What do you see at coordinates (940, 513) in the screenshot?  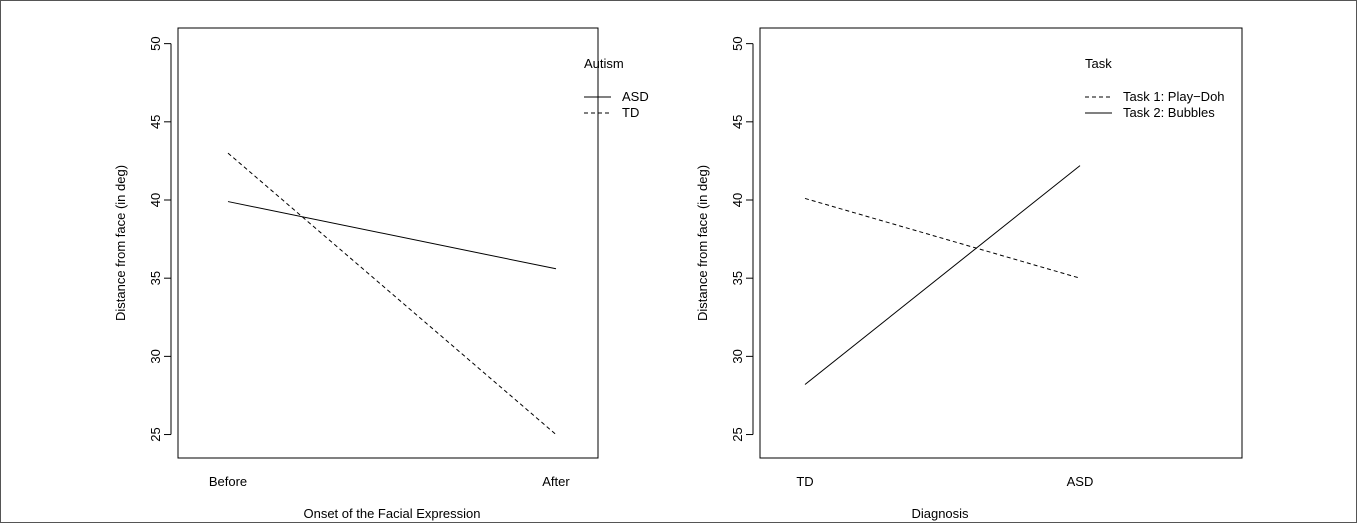 I see `x-axis-label: Diagnosis` at bounding box center [940, 513].